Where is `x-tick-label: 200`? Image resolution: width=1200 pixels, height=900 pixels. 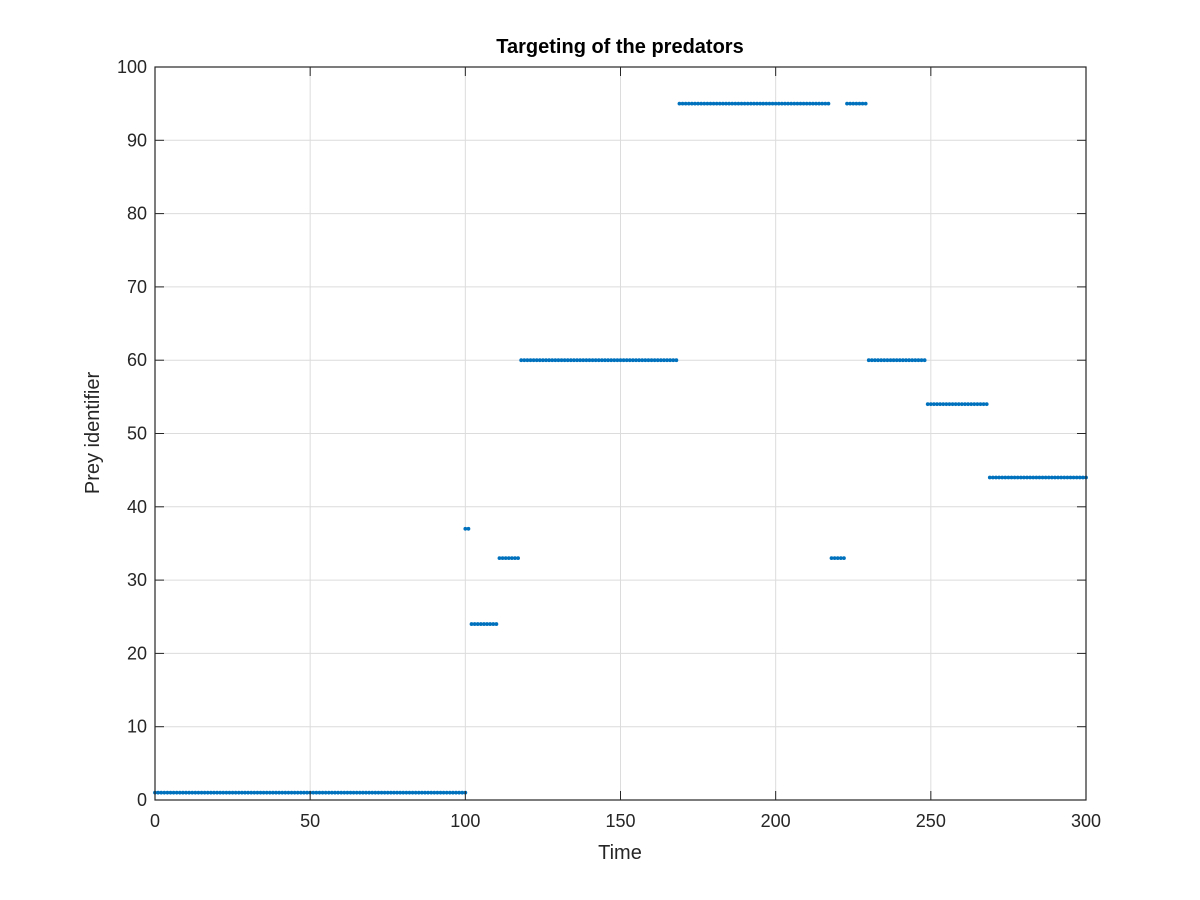
x-tick-label: 200 is located at coordinates (776, 821).